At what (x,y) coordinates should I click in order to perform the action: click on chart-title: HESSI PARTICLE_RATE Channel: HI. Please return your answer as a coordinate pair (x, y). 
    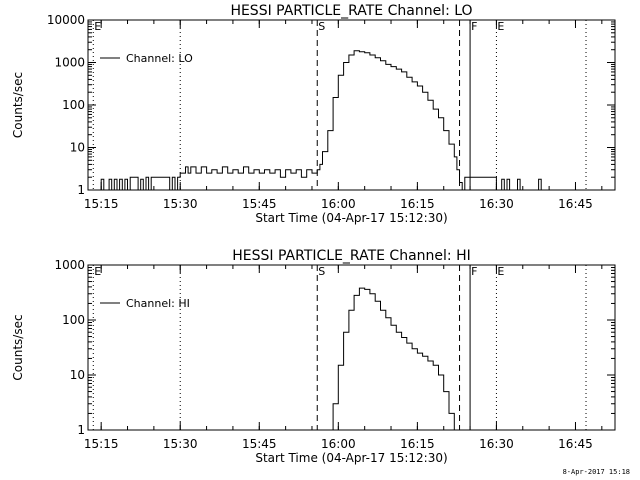
    Looking at the image, I should click on (351, 256).